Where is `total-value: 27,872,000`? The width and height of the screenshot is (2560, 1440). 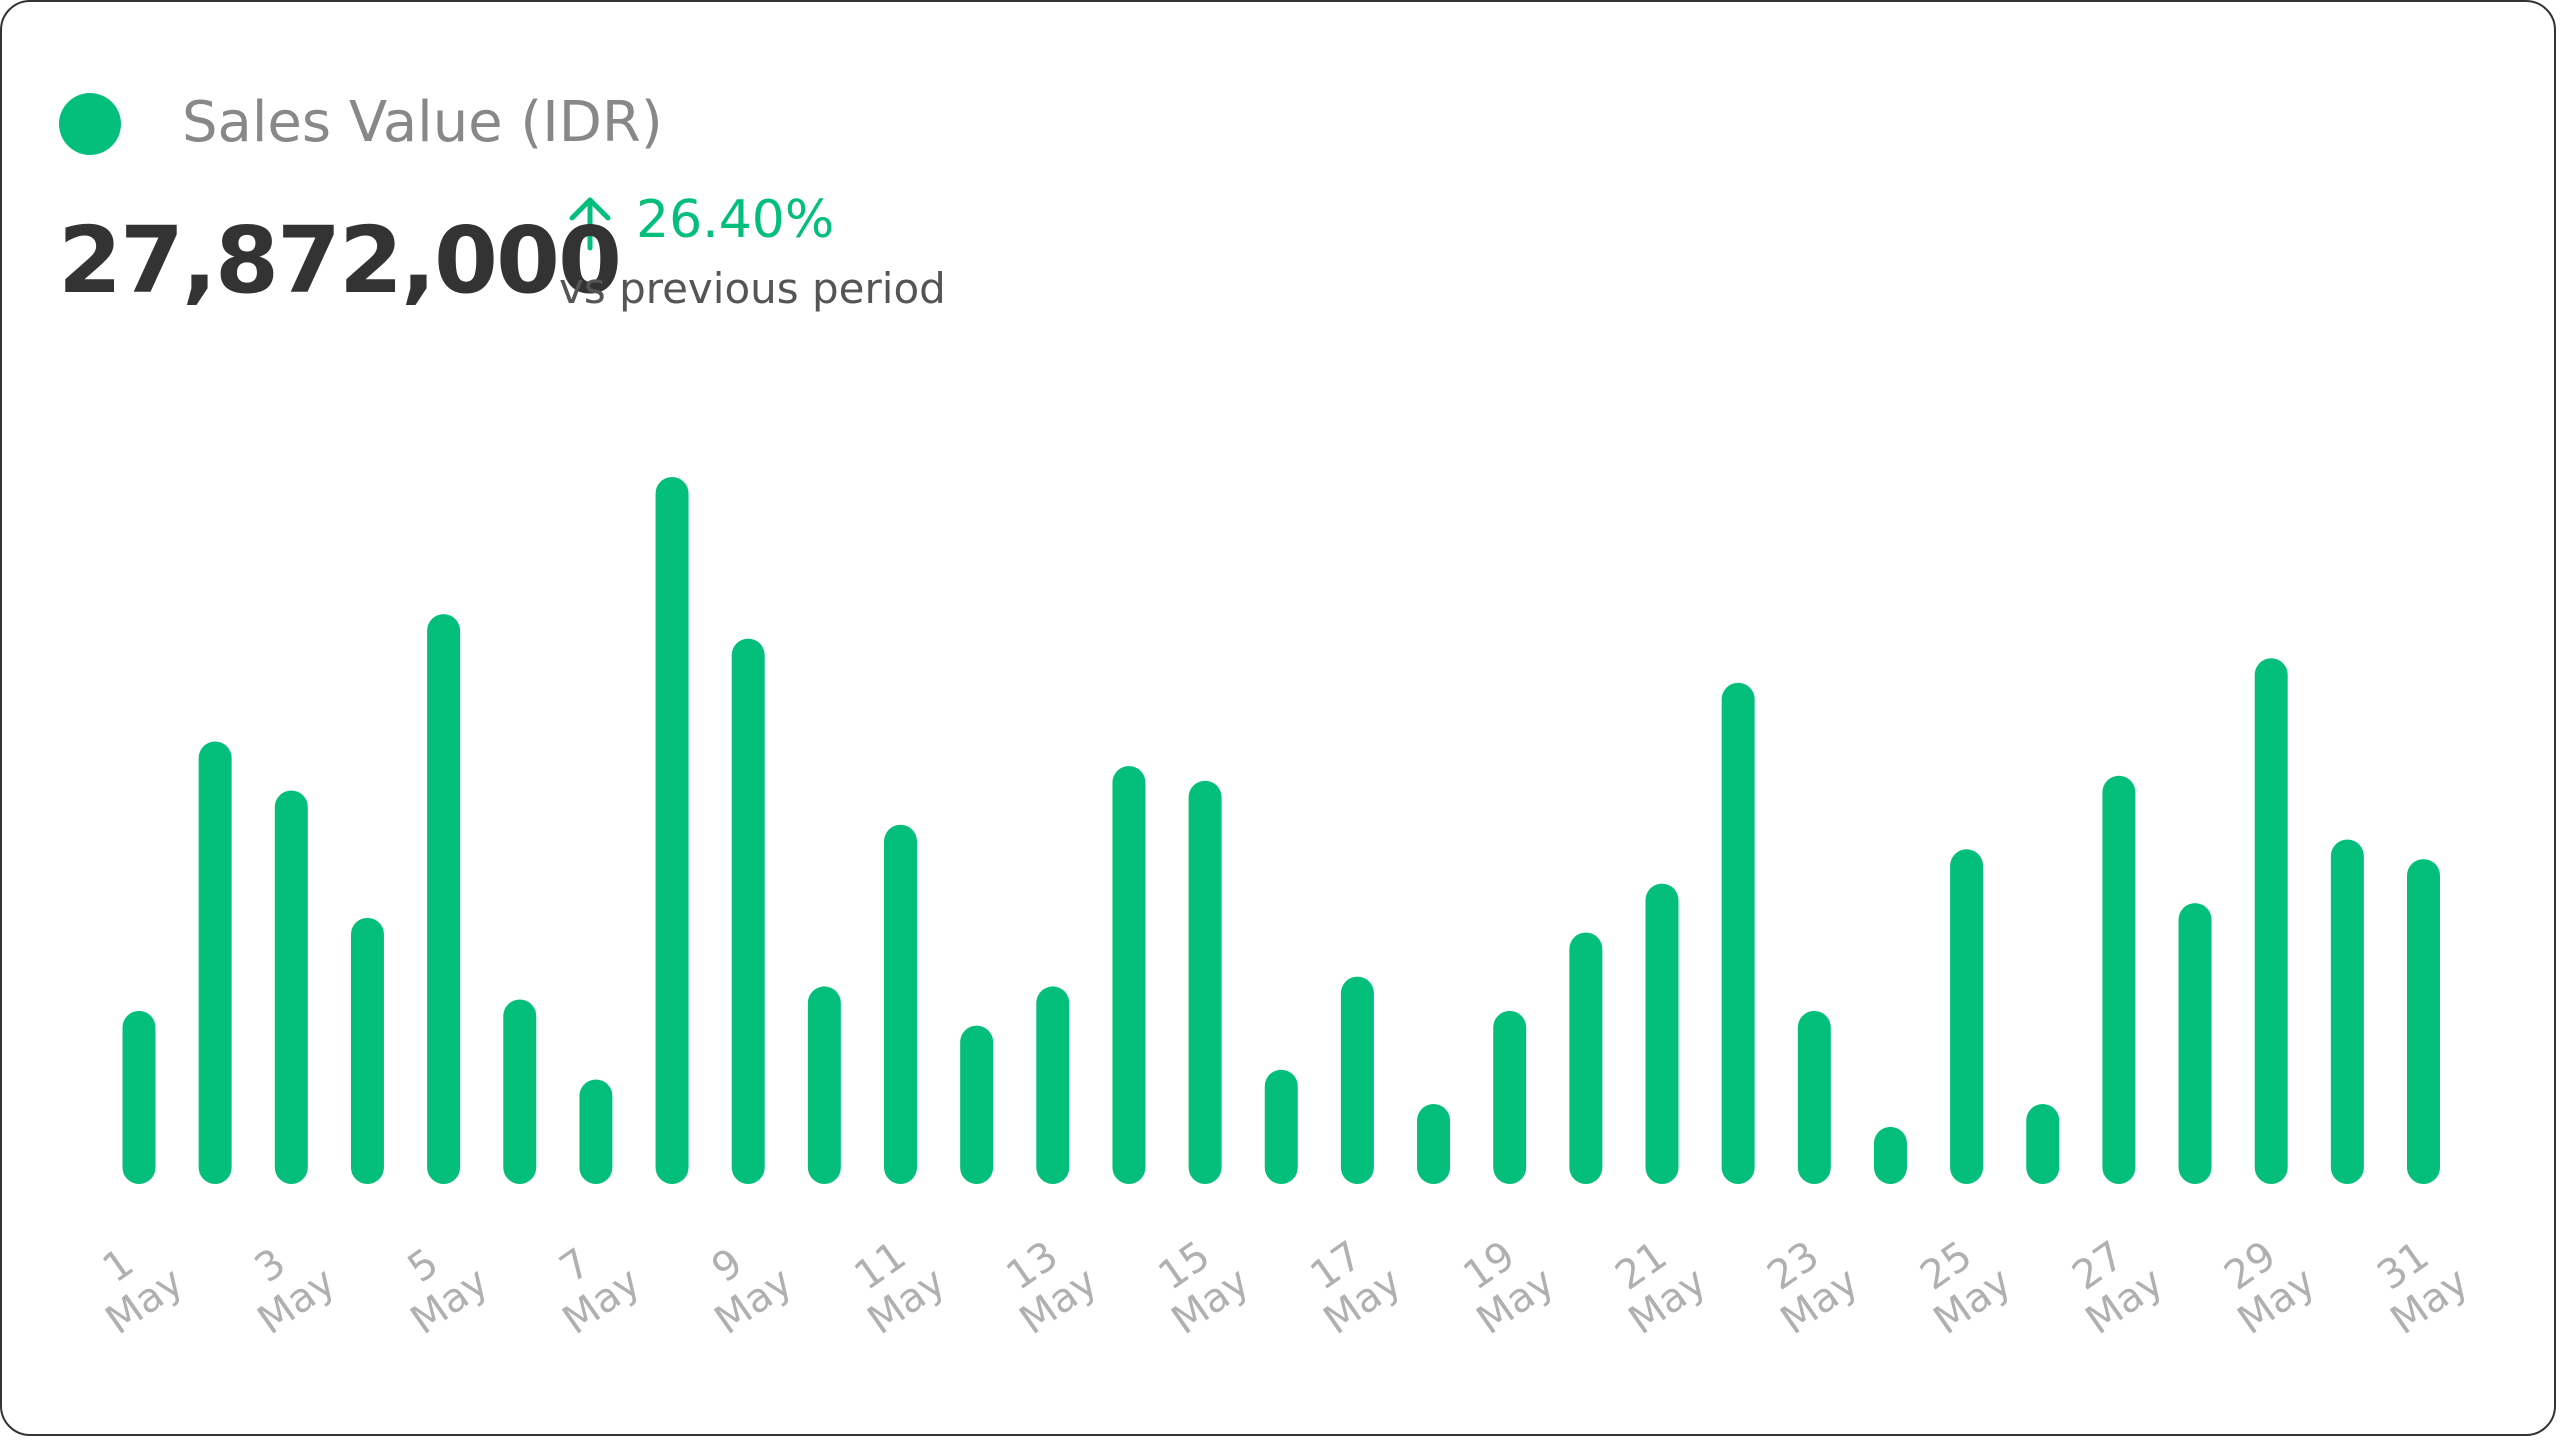 total-value: 27,872,000 is located at coordinates (340, 260).